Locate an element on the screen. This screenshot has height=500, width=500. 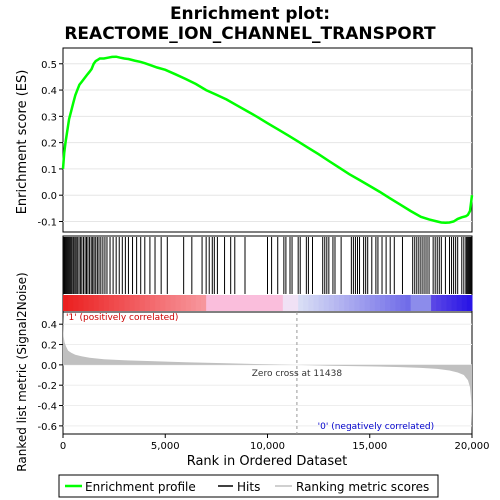
legend-metric-label: Ranking metric scores is located at coordinates (362, 487).